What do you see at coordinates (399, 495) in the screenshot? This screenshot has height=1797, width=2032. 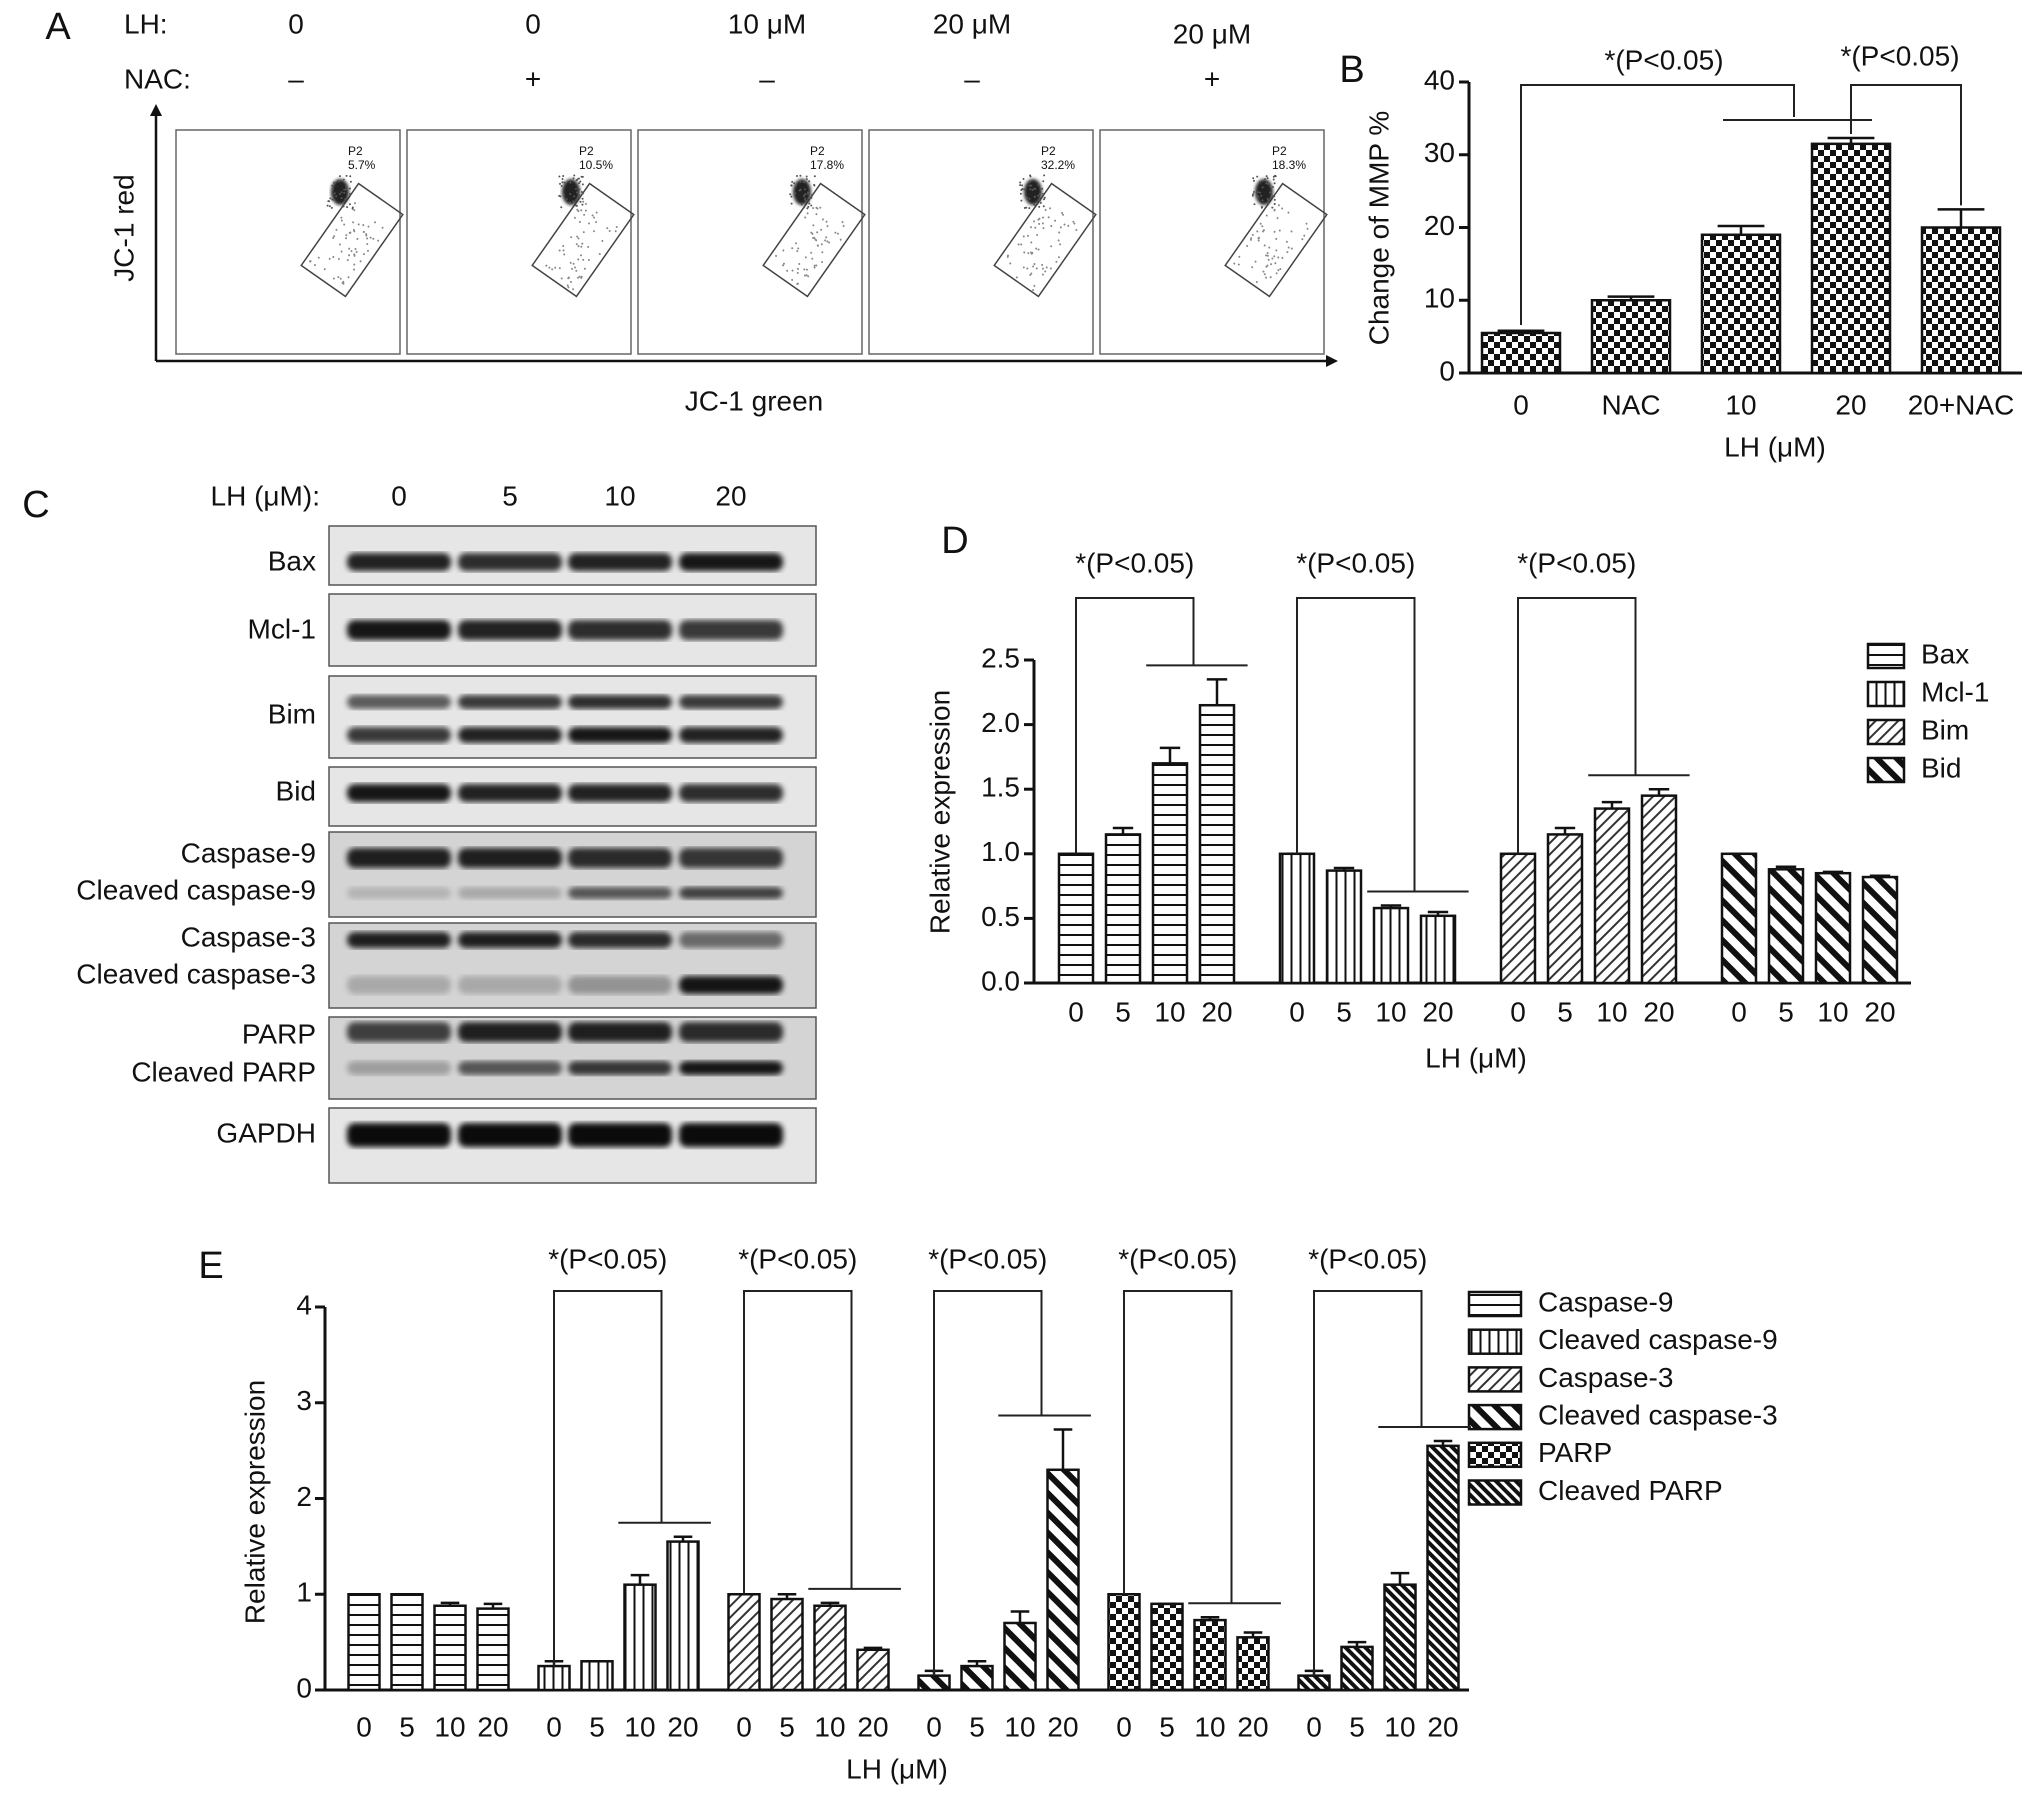 I see `dose-label: 0` at bounding box center [399, 495].